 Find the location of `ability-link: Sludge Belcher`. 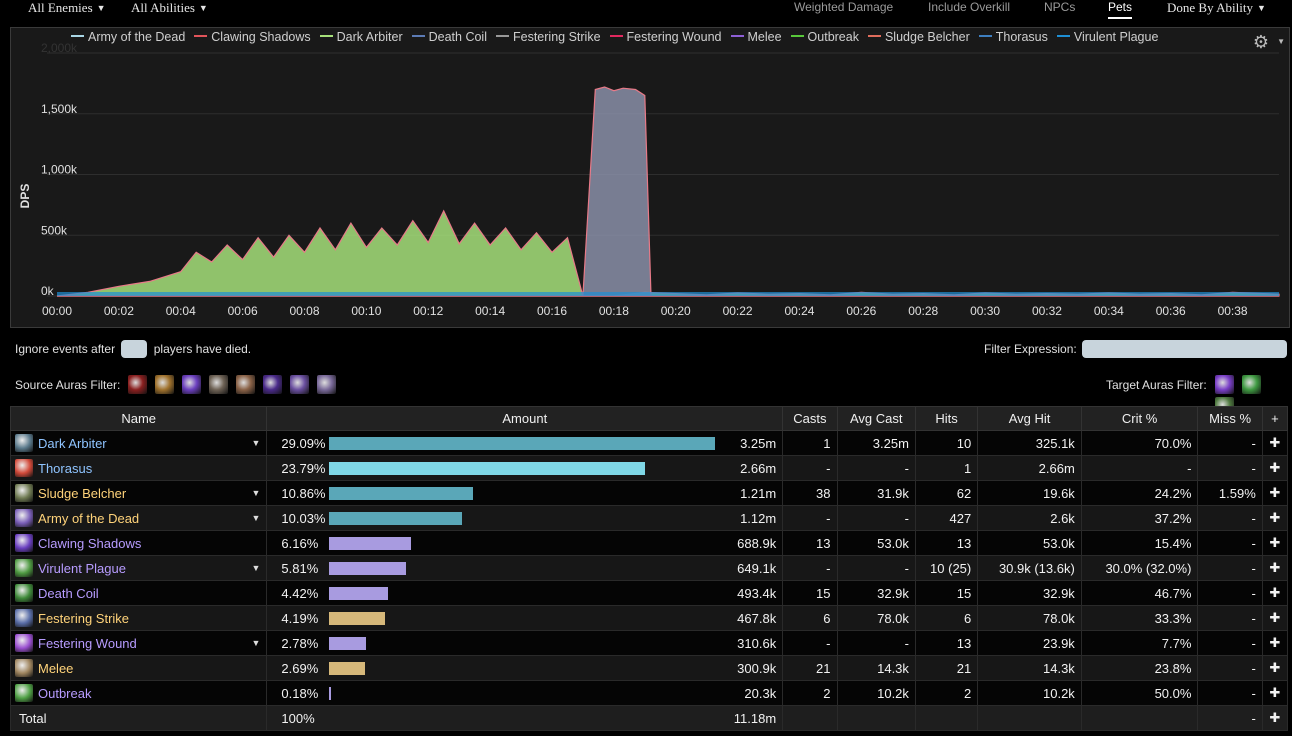

ability-link: Sludge Belcher is located at coordinates (82, 493).